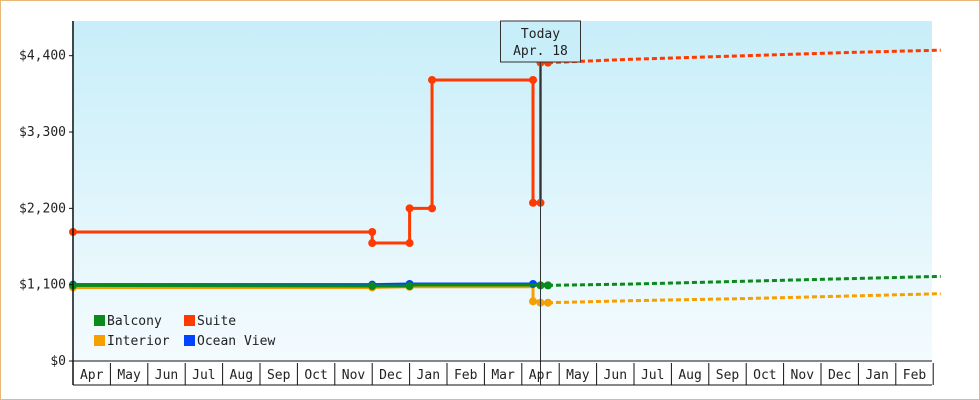 The height and width of the screenshot is (400, 980). Describe the element at coordinates (42, 285) in the screenshot. I see `y-tick-label: $1,100` at that location.